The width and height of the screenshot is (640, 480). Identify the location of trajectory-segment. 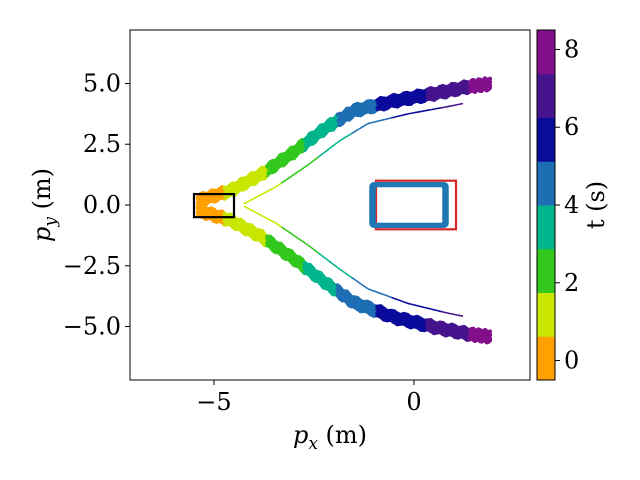
(489, 332).